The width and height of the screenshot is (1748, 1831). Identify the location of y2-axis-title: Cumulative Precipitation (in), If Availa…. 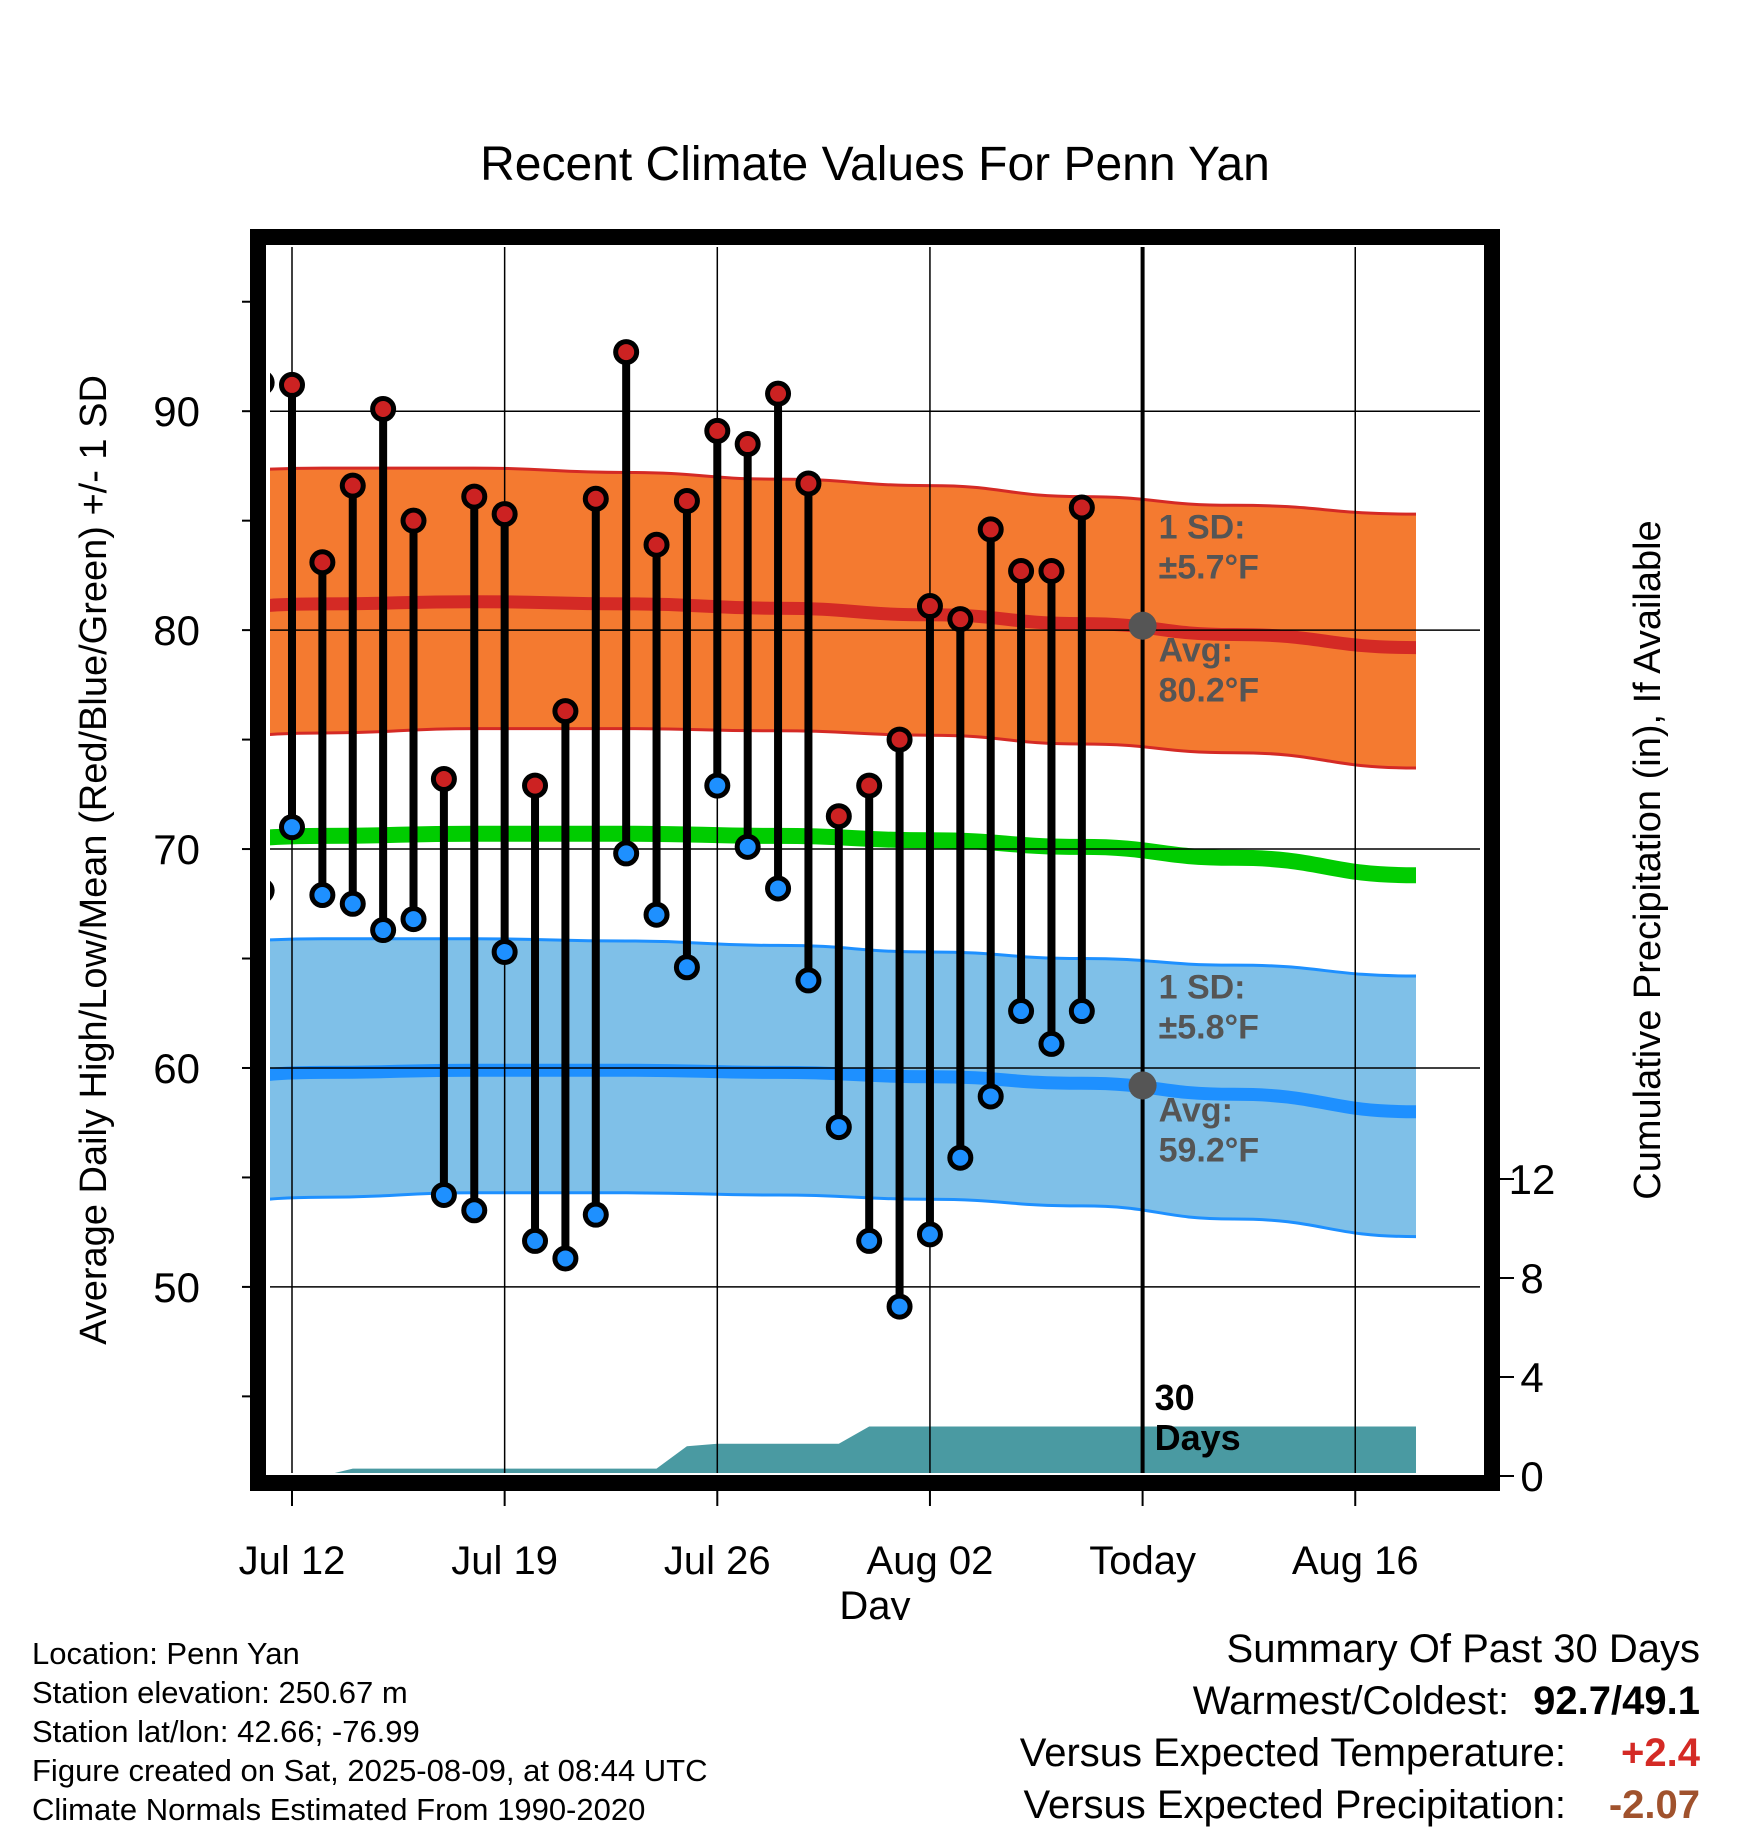
(1648, 859).